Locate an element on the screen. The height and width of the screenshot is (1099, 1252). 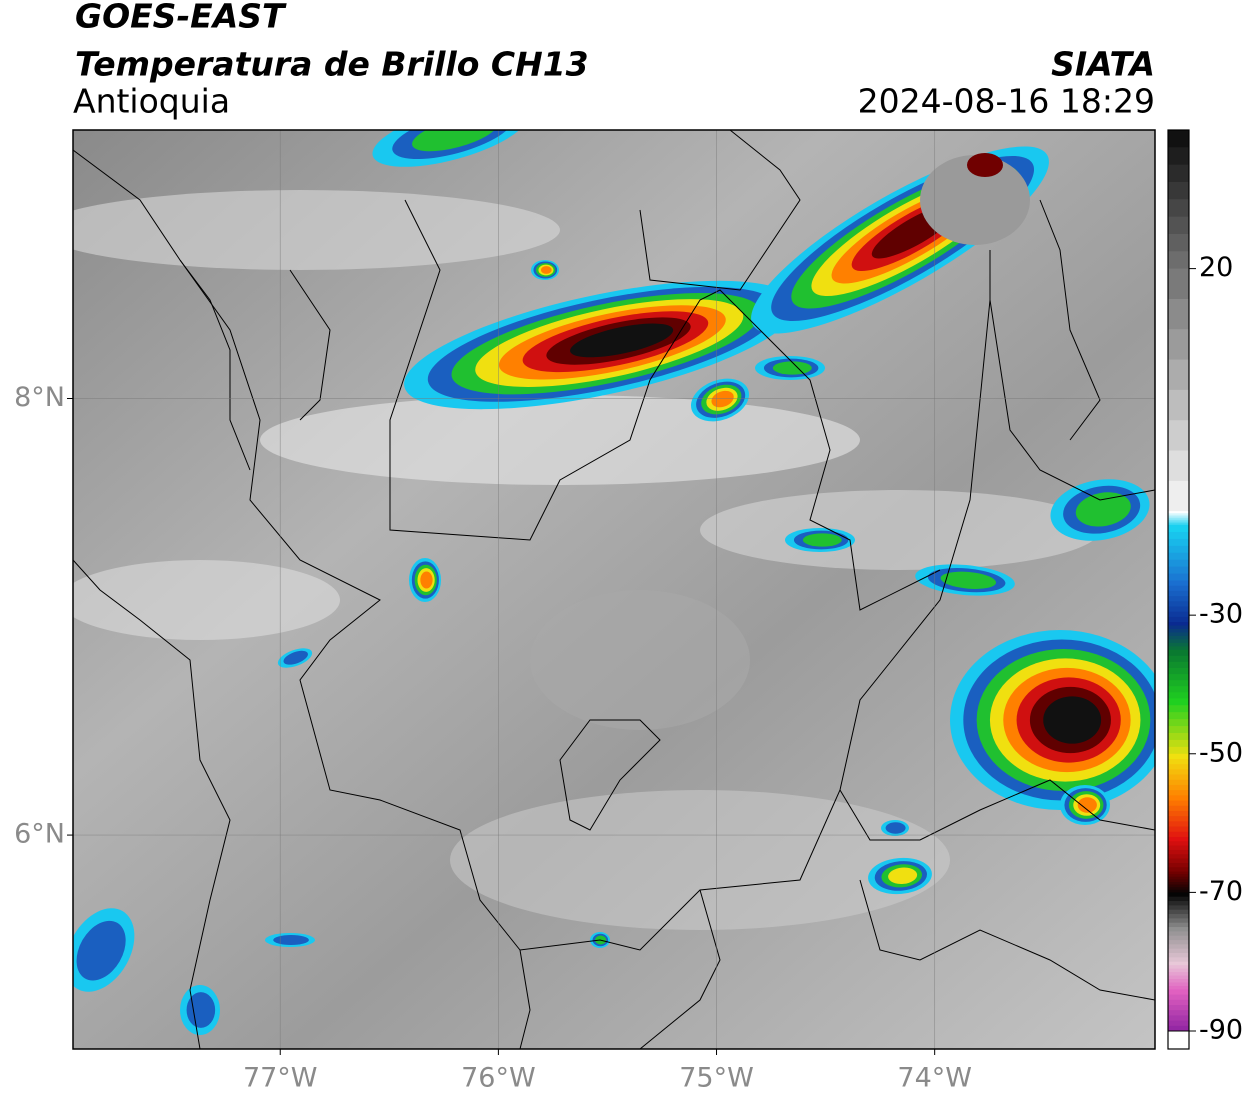
colorbar-tick-label: -50 is located at coordinates (1221, 752).